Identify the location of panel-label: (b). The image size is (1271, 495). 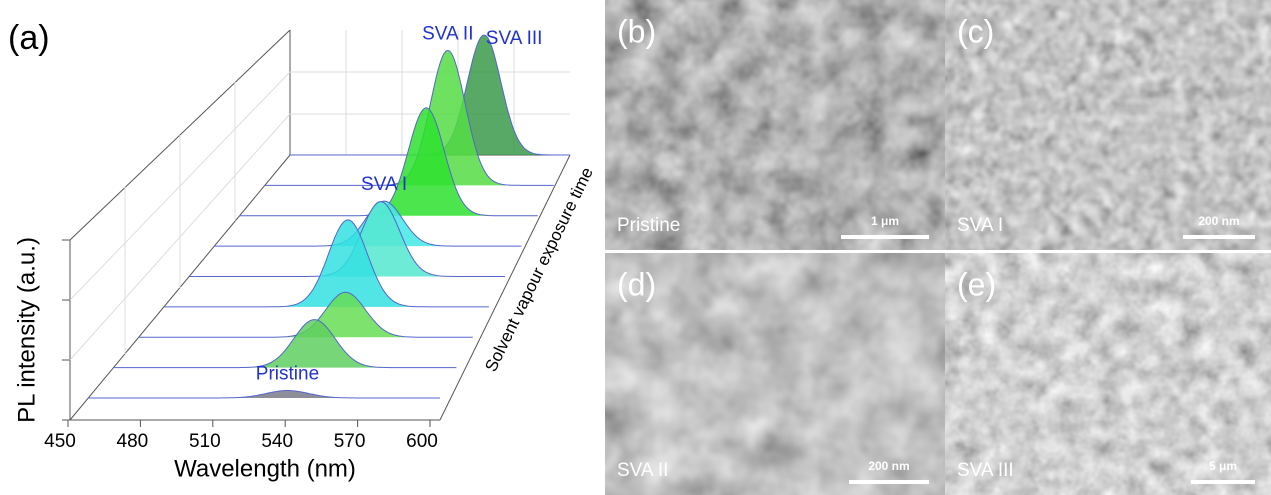
(636, 31).